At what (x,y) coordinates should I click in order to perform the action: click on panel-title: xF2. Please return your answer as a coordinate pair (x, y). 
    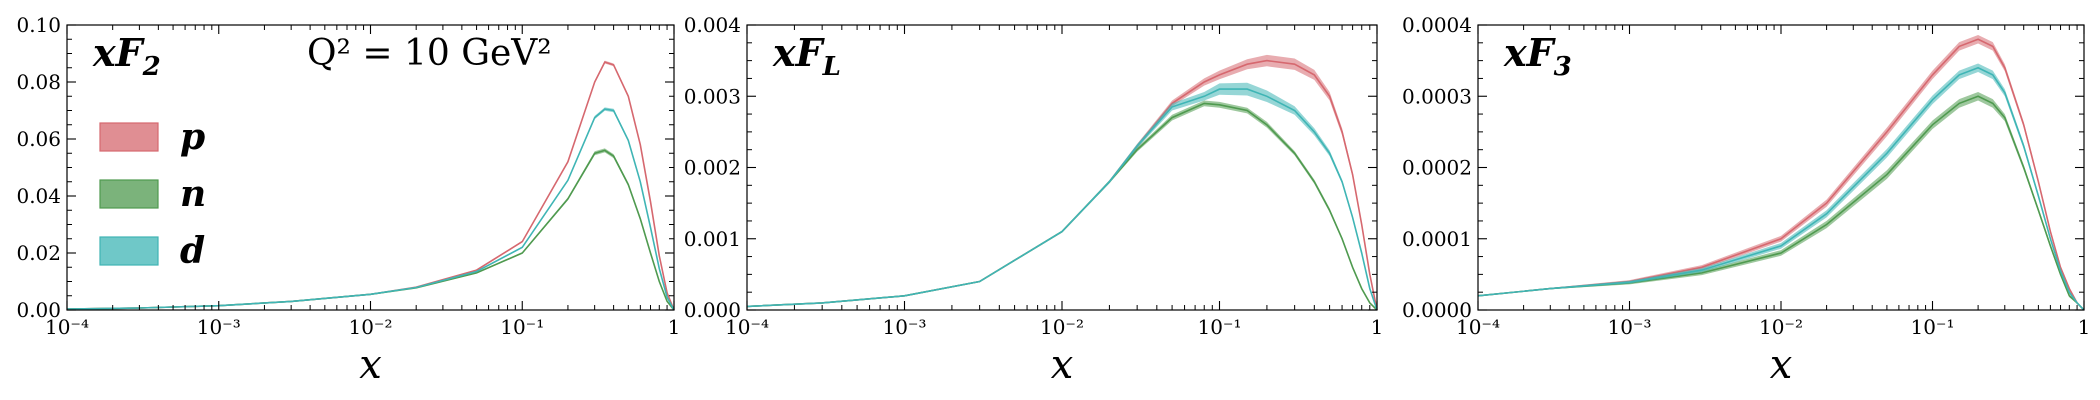
    Looking at the image, I should click on (126, 56).